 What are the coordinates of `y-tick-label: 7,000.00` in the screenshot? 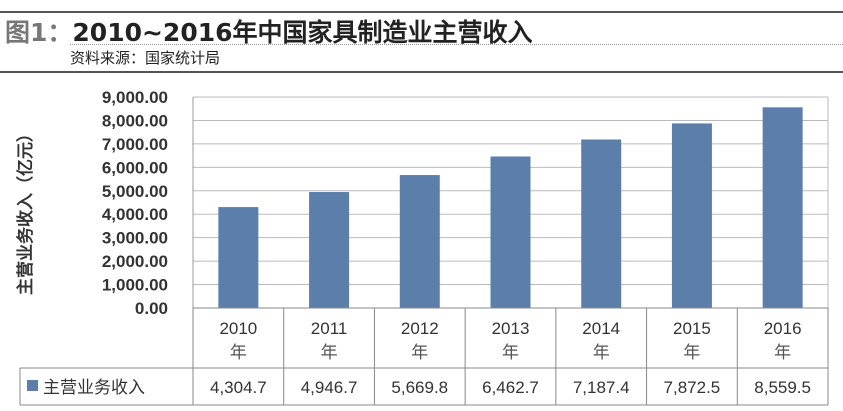 It's located at (135, 144).